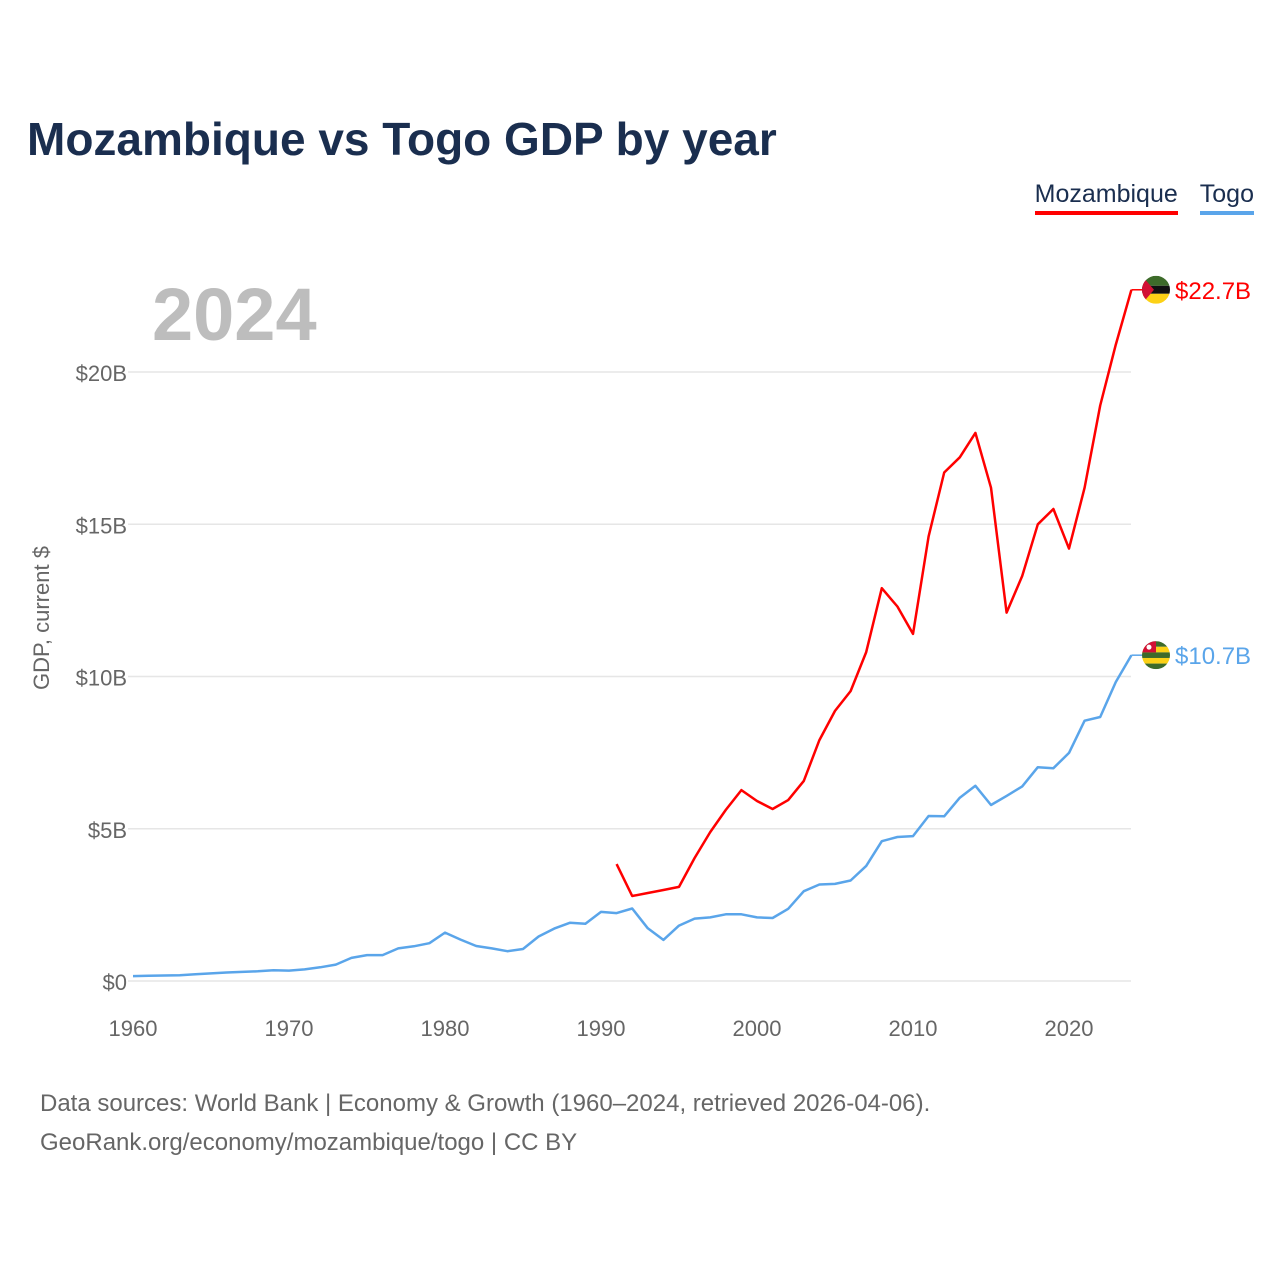 The image size is (1280, 1280). Describe the element at coordinates (289, 1028) in the screenshot. I see `x-tick-label: 1970` at that location.